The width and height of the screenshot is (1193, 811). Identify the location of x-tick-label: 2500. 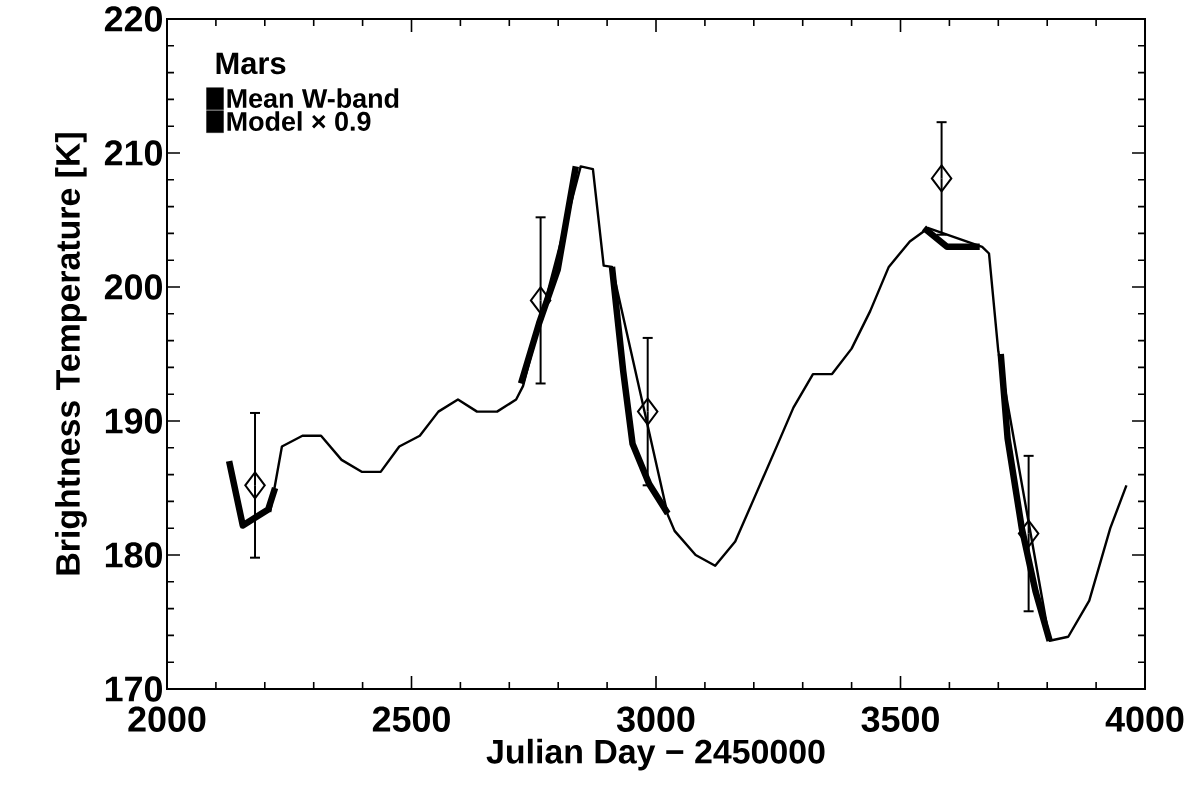
(411, 719).